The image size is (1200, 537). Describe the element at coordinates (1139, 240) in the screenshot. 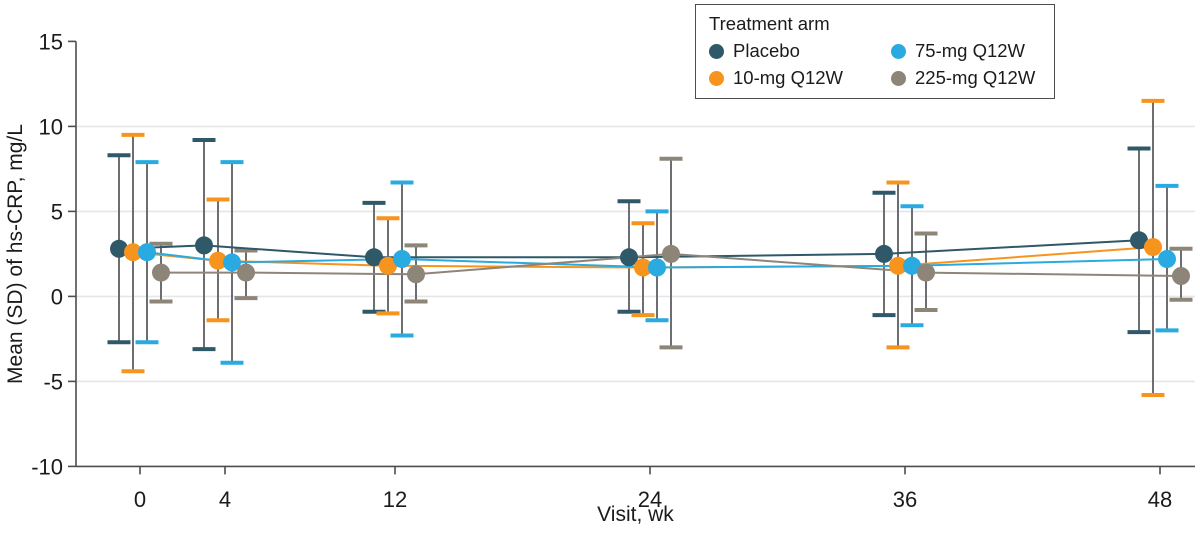

I see `data-point-placebo-wk48` at that location.